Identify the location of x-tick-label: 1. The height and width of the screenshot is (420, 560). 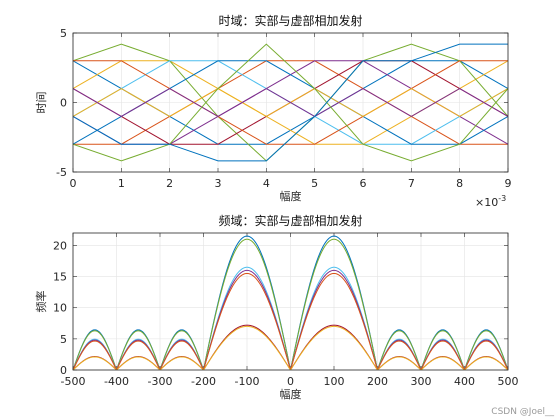
(121, 183).